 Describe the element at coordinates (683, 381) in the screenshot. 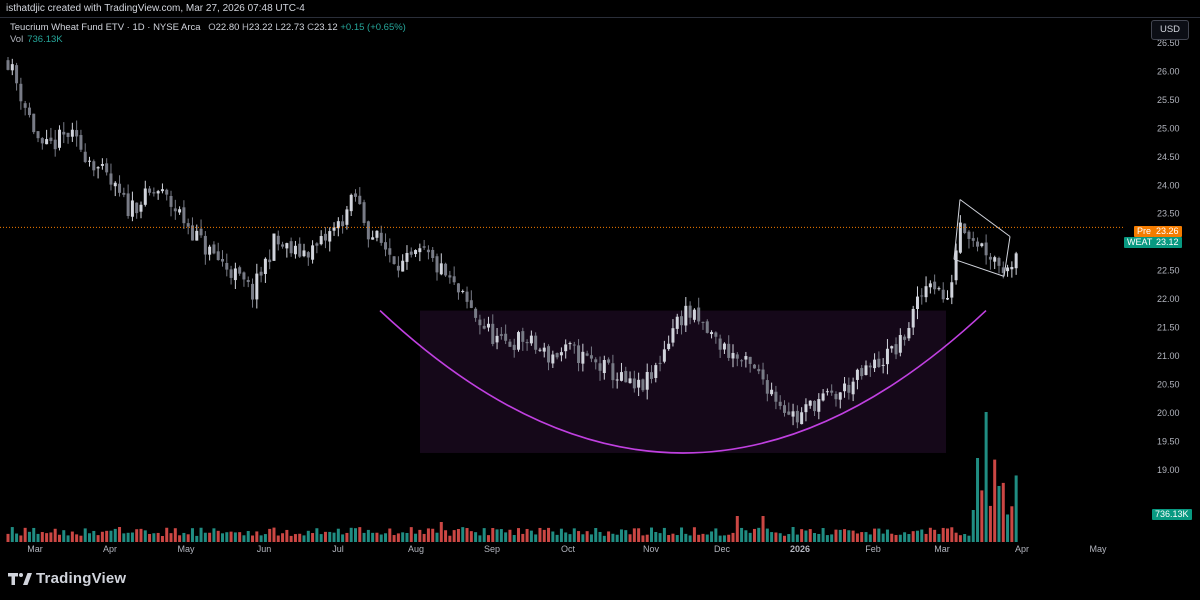

I see `cup-fill` at that location.